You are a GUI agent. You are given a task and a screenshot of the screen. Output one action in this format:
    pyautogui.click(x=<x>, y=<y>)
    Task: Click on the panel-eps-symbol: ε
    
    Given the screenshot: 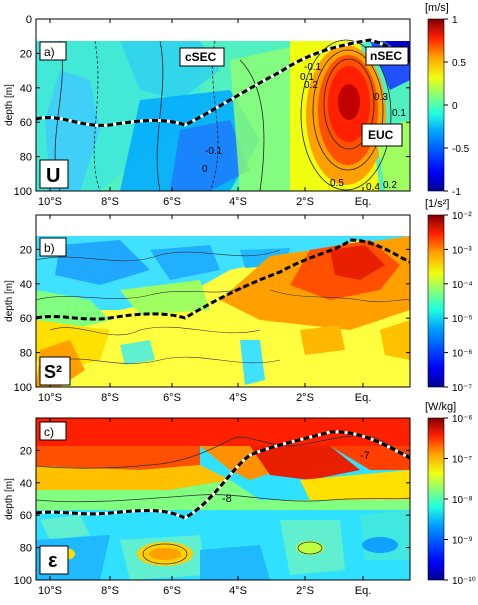 What is the action you would take?
    pyautogui.click(x=53, y=561)
    